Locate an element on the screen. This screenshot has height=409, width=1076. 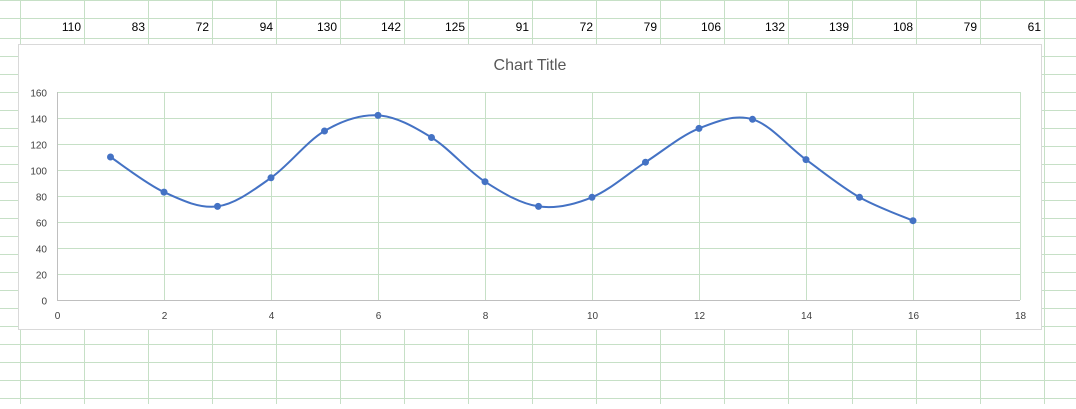
x-tick-label: 12 is located at coordinates (700, 316).